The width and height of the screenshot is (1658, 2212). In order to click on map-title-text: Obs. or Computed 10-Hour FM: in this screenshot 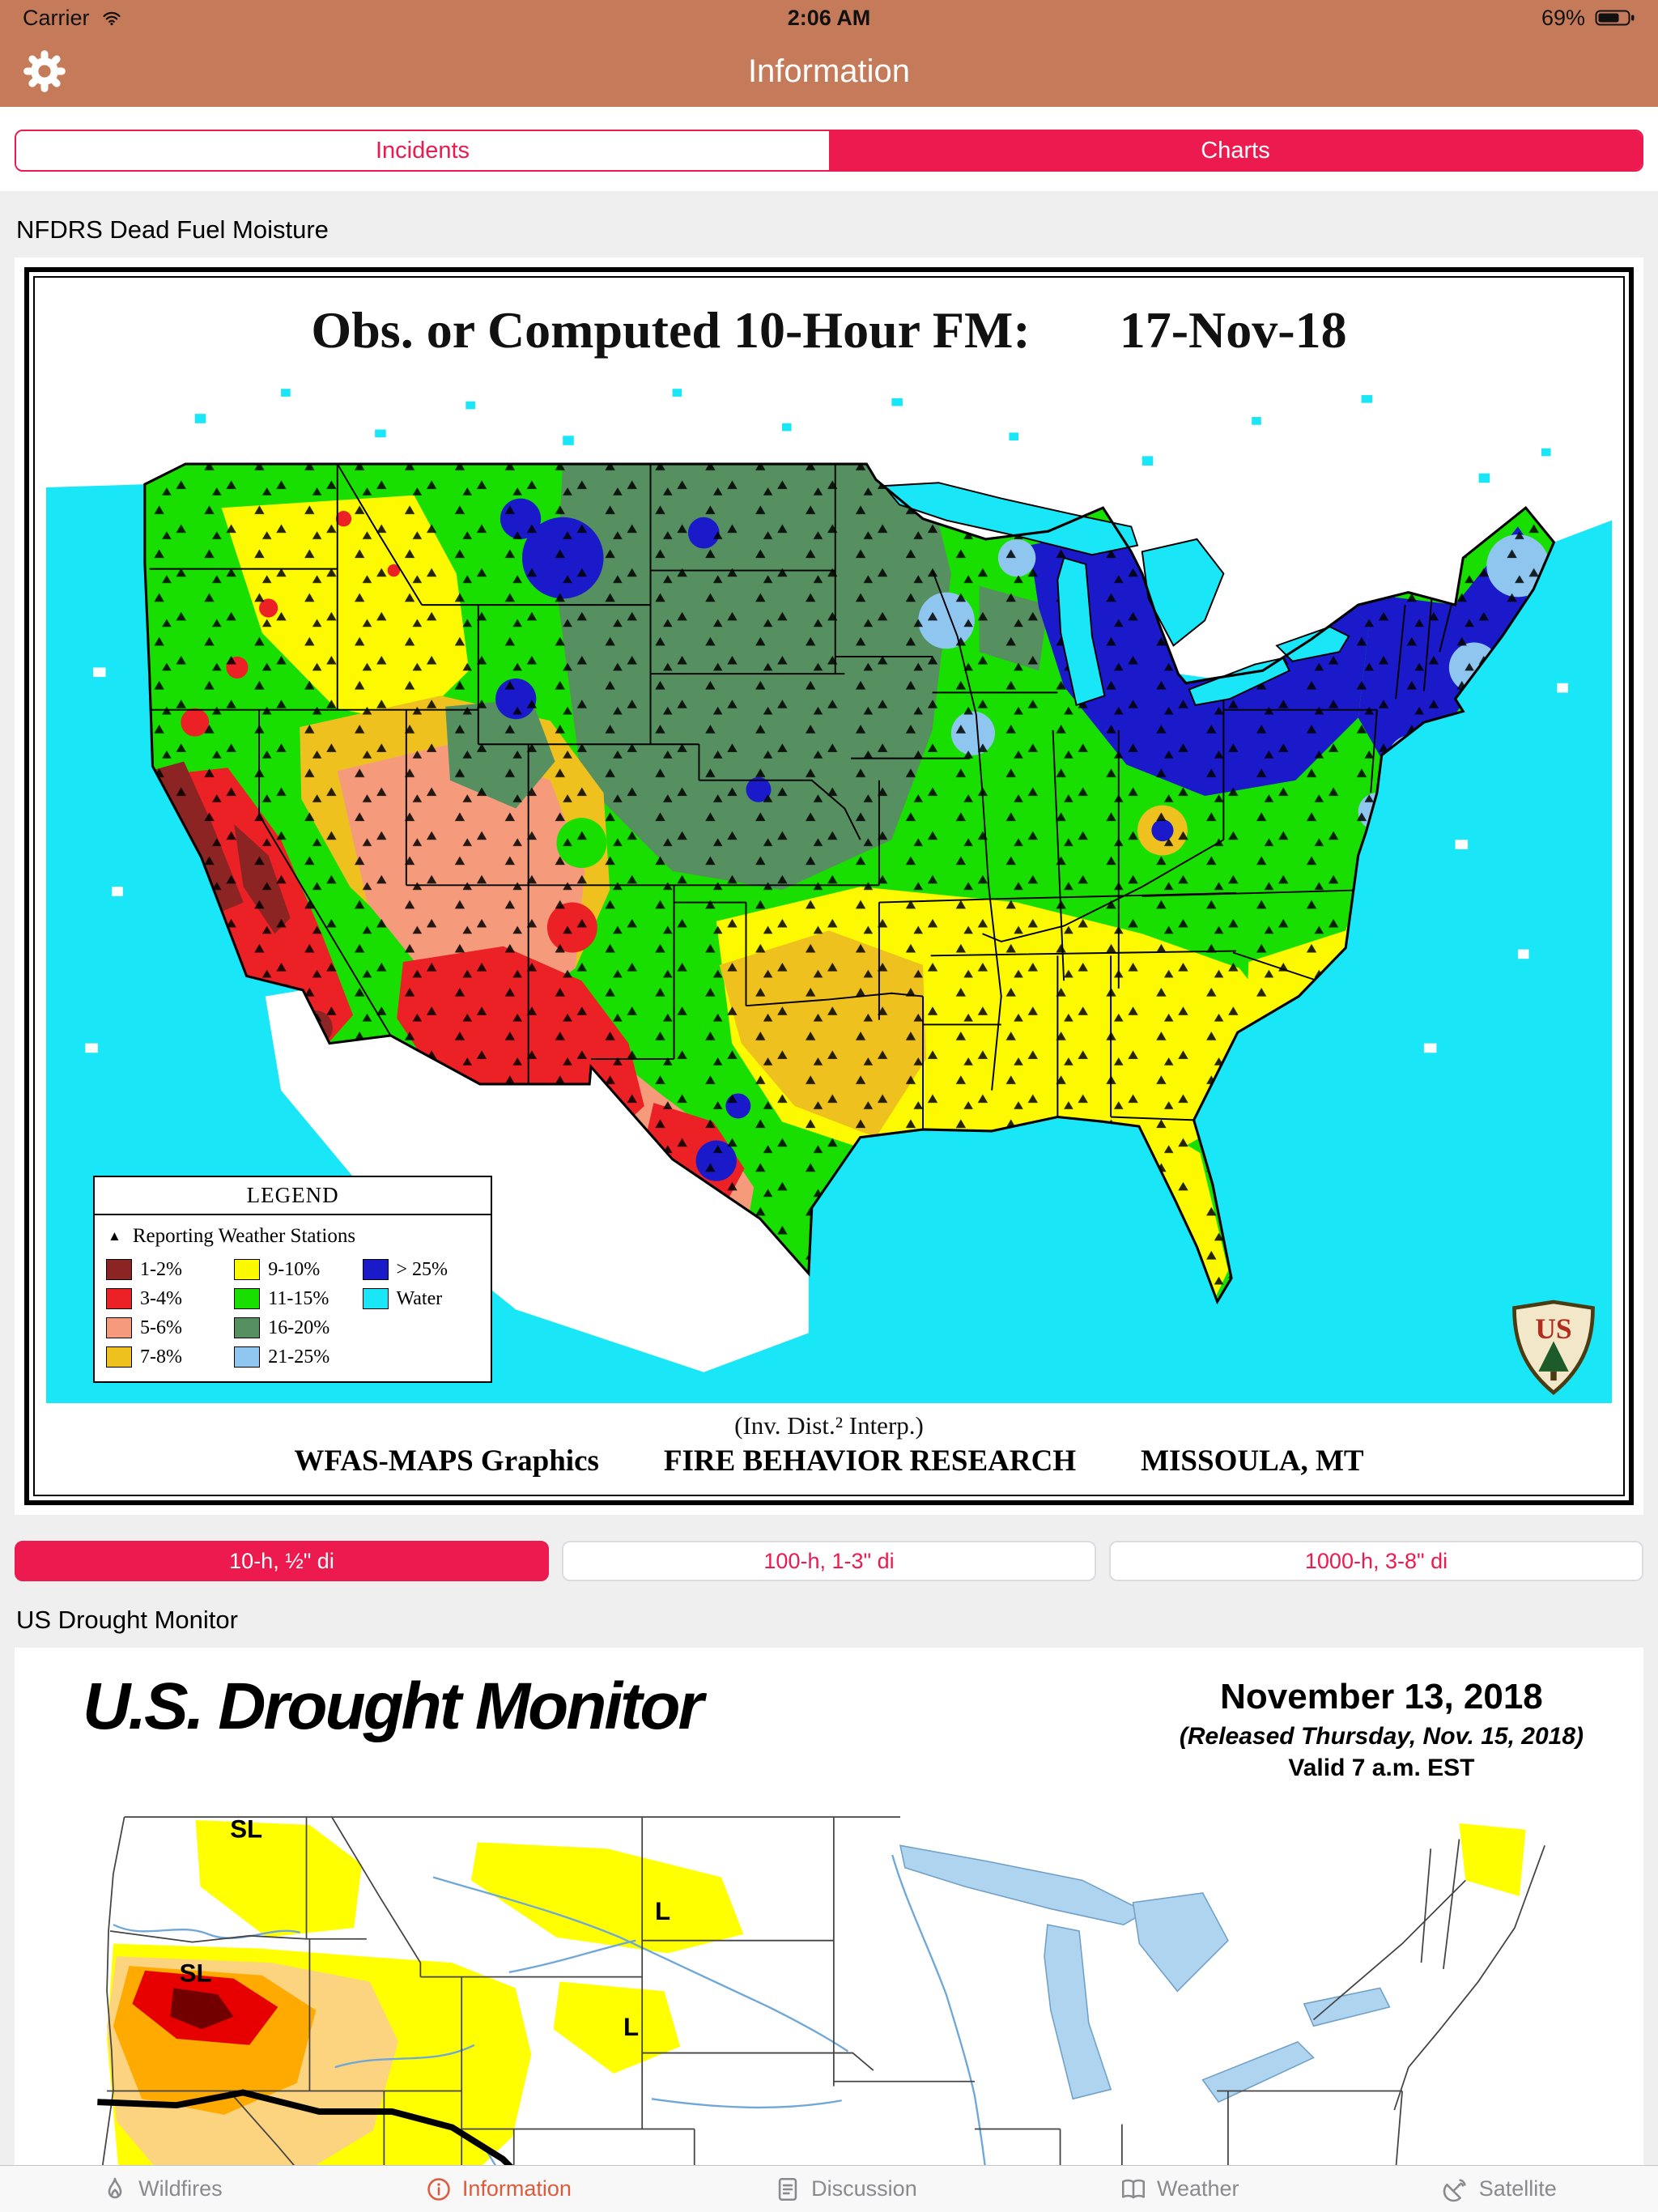, I will do `click(671, 330)`.